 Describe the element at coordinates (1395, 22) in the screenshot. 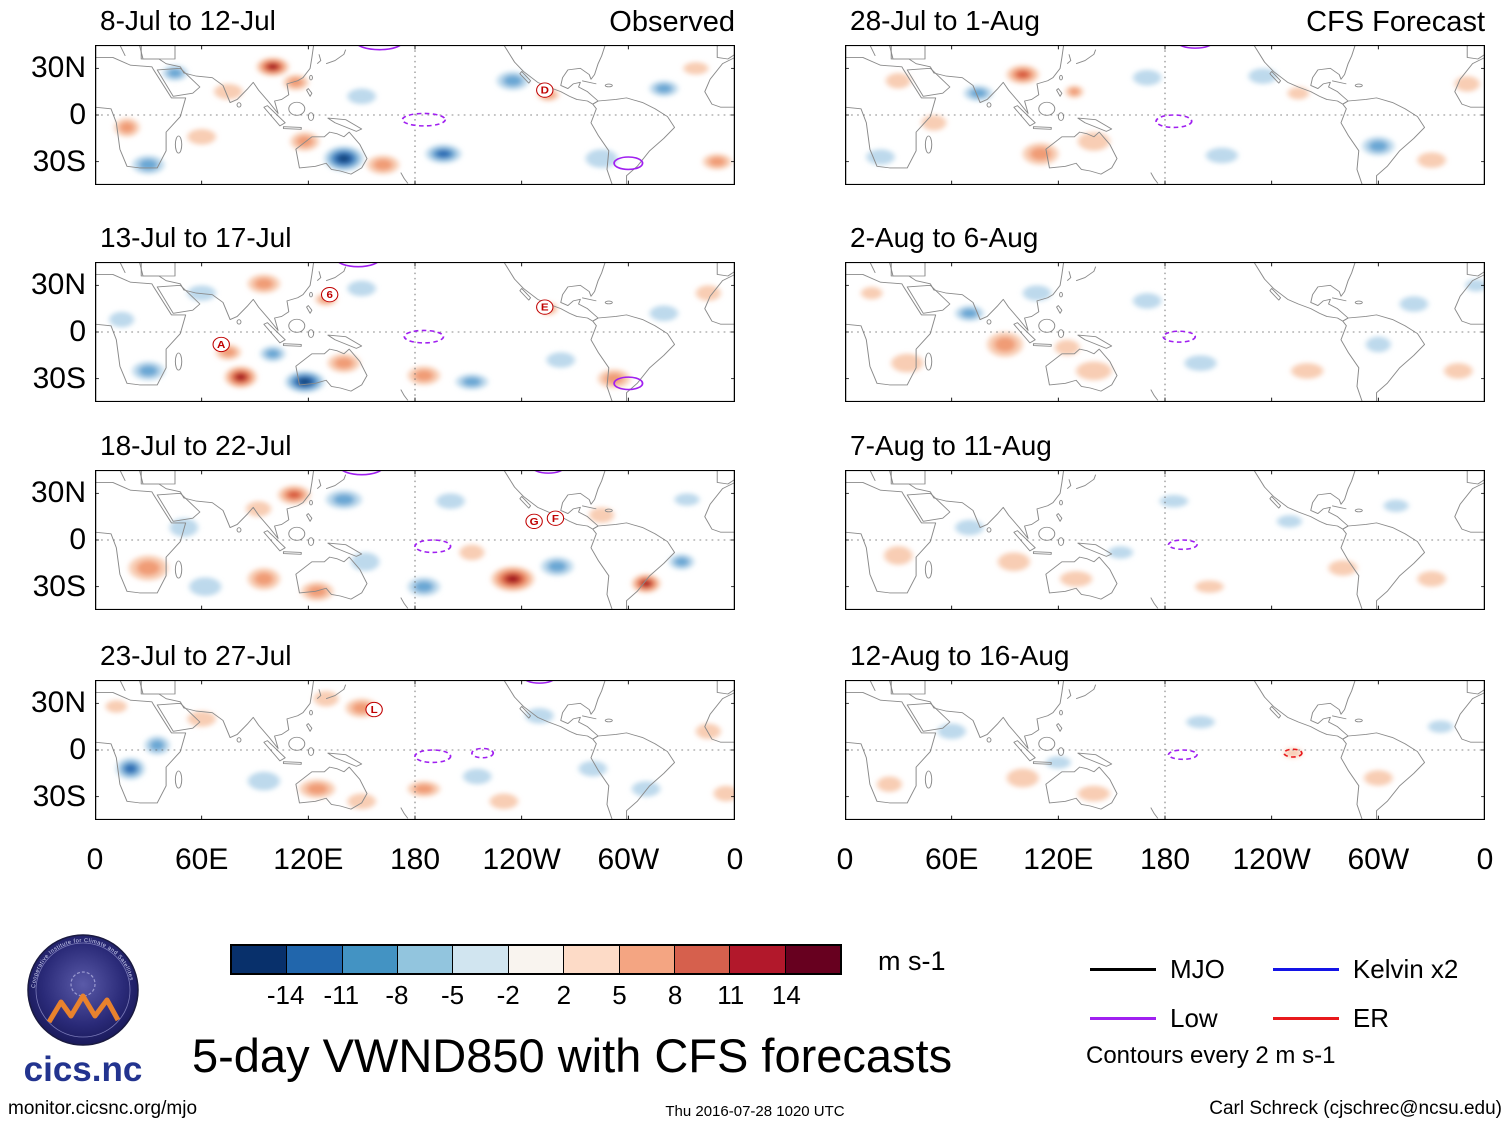

I see `column-header-cfs-forecast: CFS Forecast` at that location.